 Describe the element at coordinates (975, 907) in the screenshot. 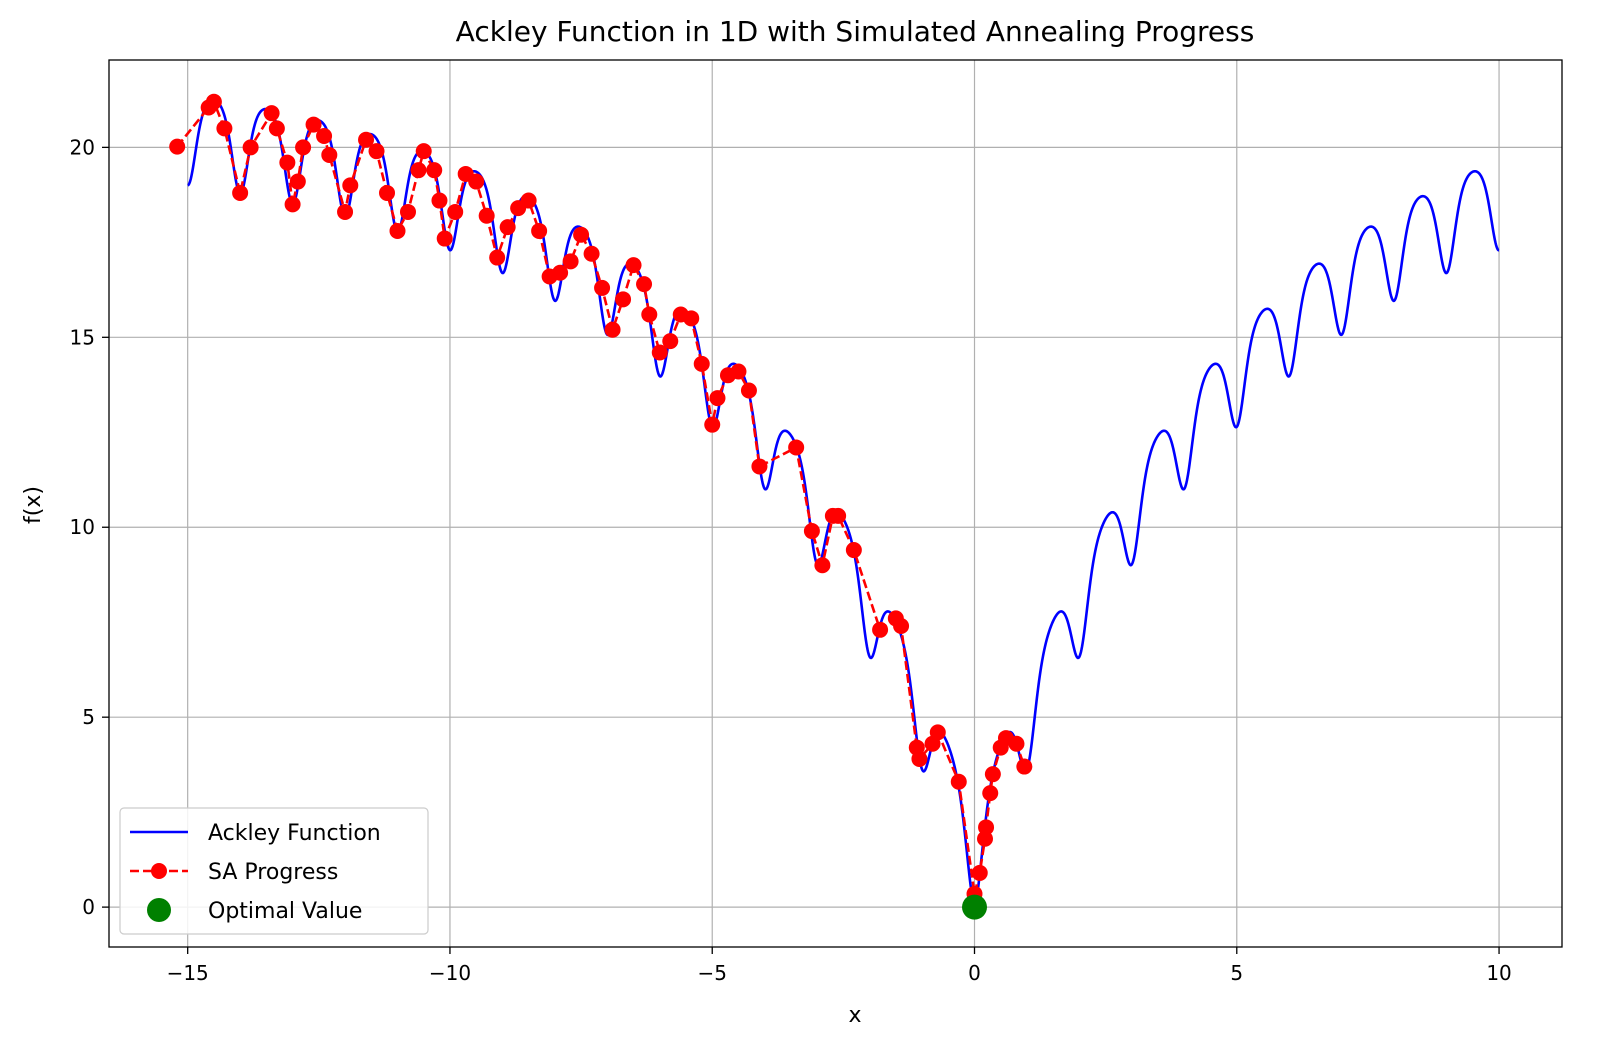

I see `optimal-value-point` at that location.